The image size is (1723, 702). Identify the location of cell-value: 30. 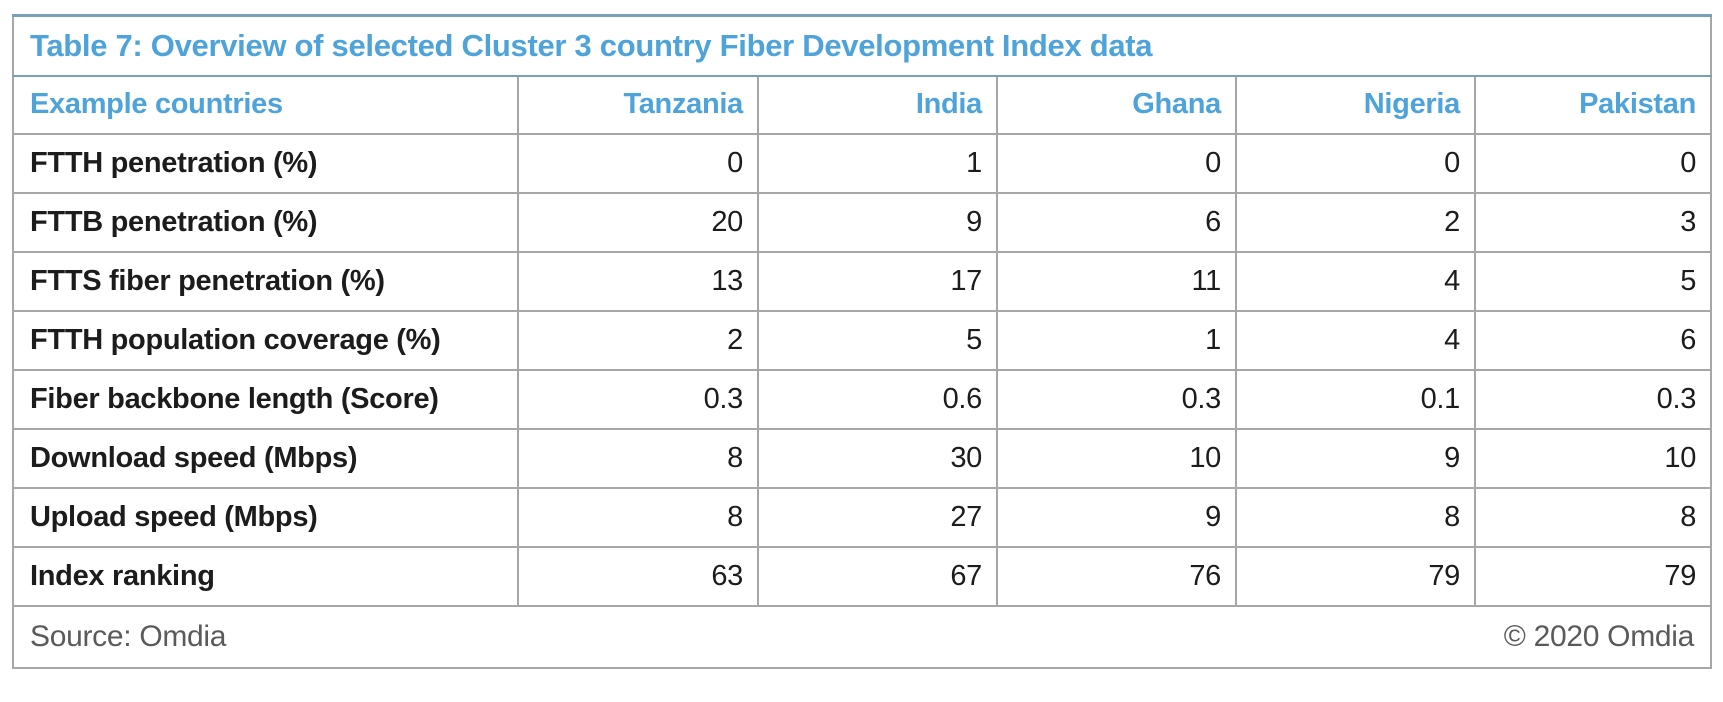
(877, 458).